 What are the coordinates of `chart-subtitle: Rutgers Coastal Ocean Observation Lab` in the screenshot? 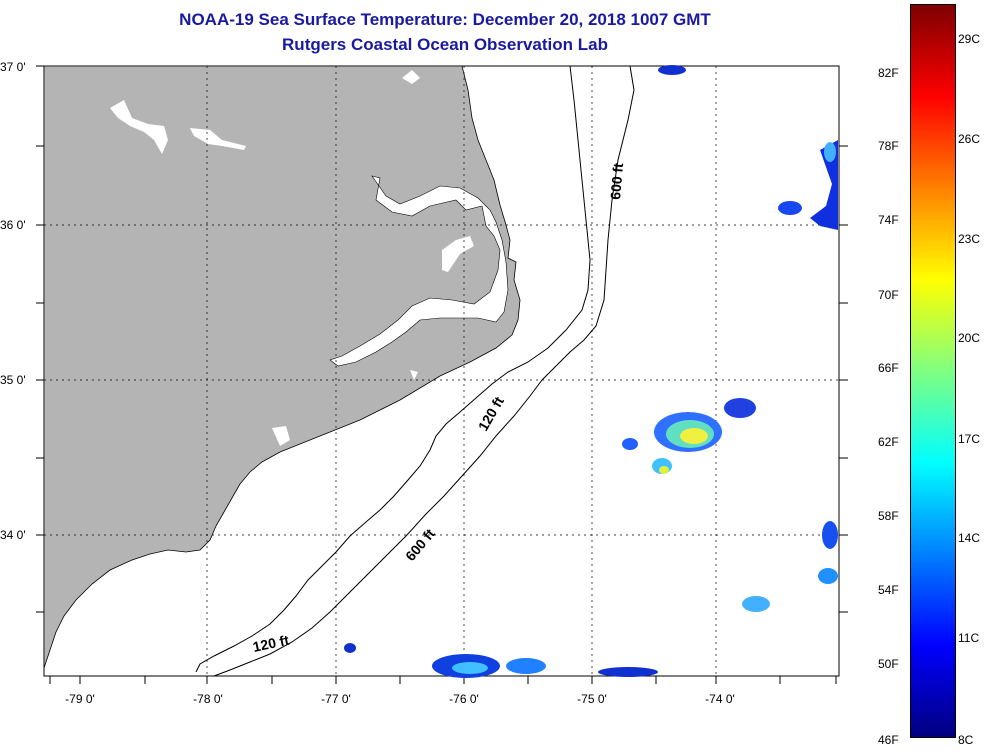 It's located at (445, 44).